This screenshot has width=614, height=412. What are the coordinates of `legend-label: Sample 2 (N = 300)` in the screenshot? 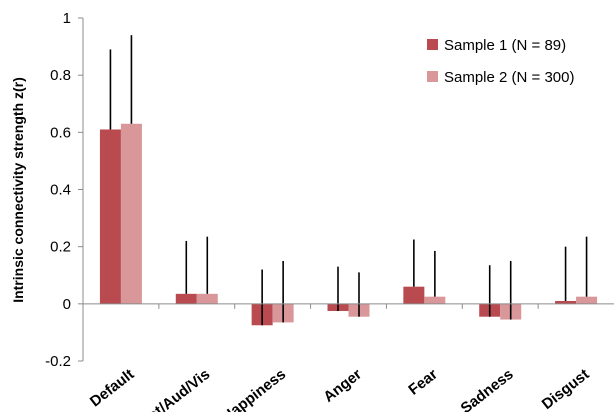 It's located at (509, 77).